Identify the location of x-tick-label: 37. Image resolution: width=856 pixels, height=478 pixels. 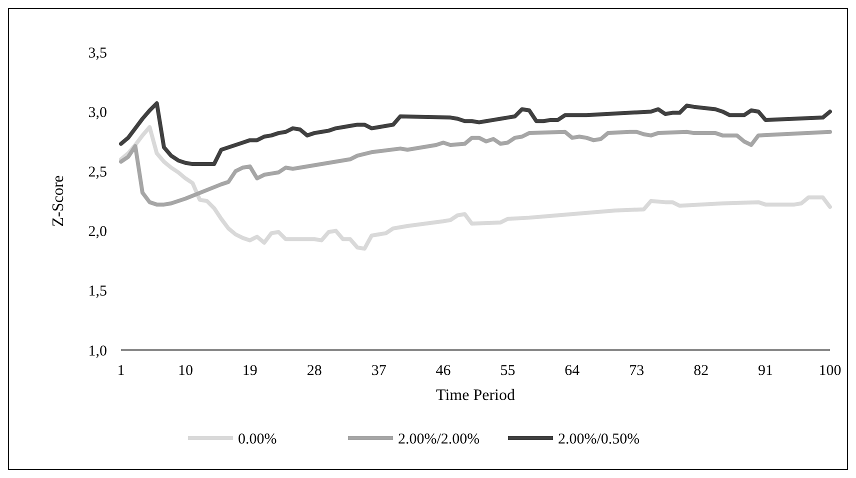
(379, 371).